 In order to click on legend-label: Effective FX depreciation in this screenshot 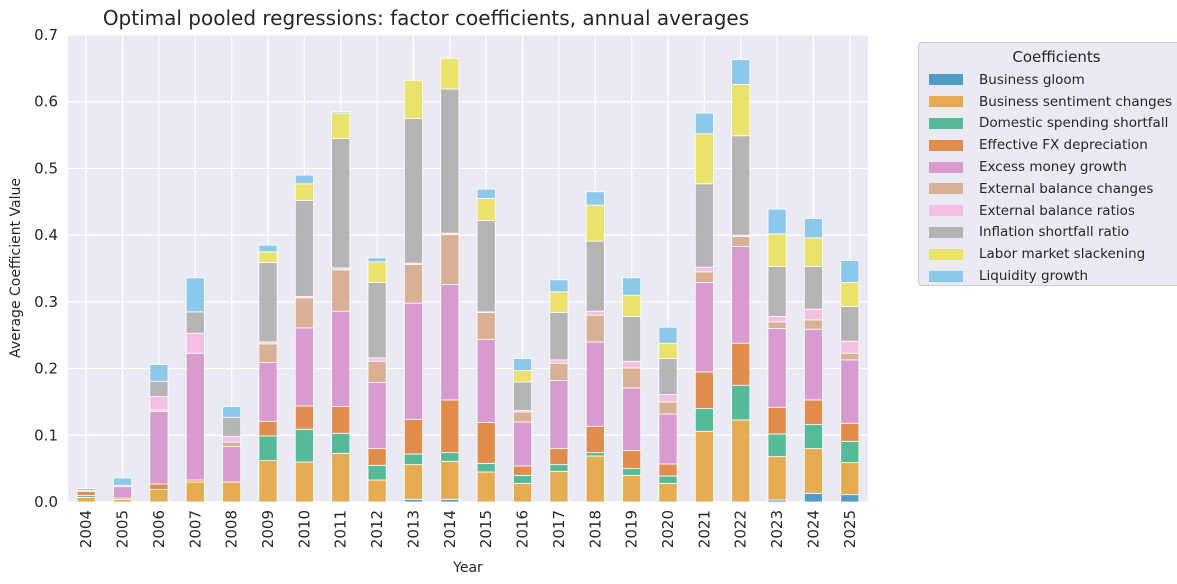, I will do `click(1063, 145)`.